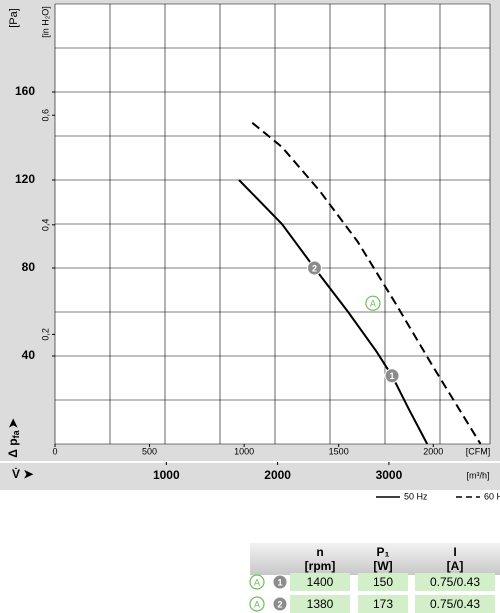  What do you see at coordinates (45, 334) in the screenshot?
I see `y2-tick-label: 0,2` at bounding box center [45, 334].